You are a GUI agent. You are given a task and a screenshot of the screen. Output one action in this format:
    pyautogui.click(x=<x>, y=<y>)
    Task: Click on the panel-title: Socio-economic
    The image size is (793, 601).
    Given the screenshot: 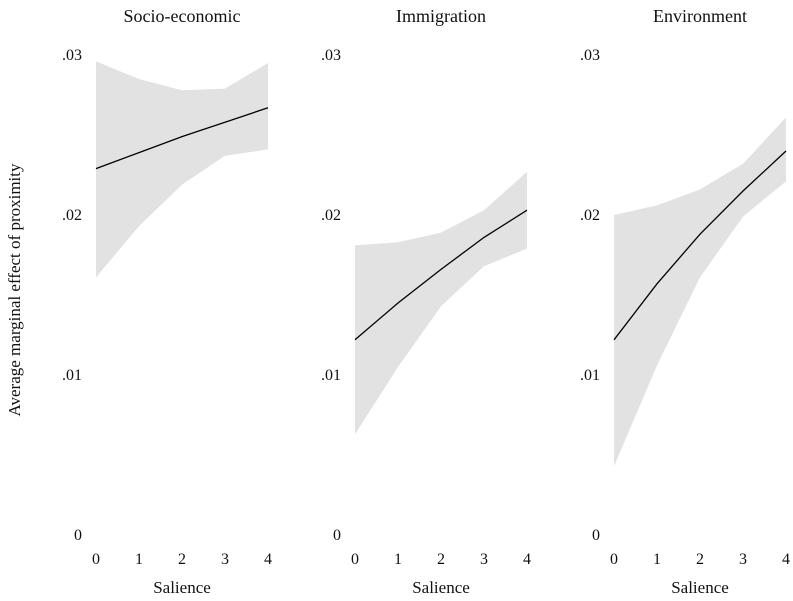 What is the action you would take?
    pyautogui.click(x=182, y=16)
    